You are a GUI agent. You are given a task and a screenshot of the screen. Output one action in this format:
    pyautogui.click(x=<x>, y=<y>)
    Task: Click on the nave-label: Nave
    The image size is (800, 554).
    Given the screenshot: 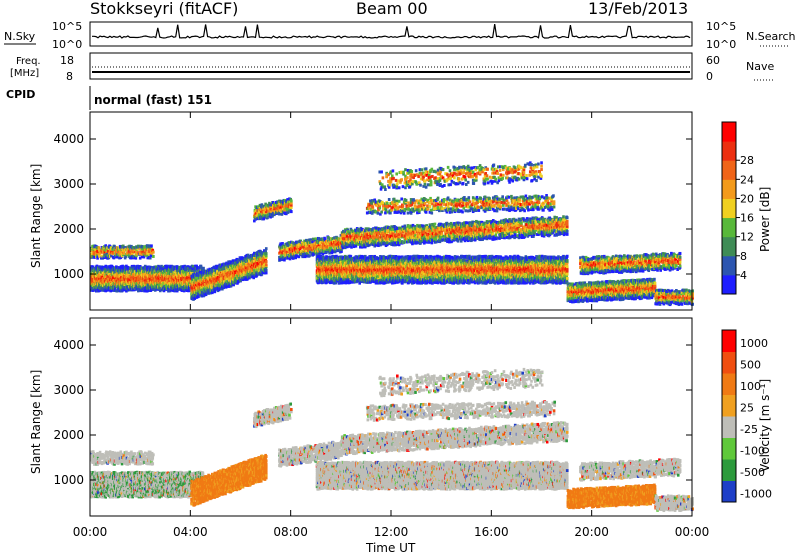 What is the action you would take?
    pyautogui.click(x=760, y=66)
    